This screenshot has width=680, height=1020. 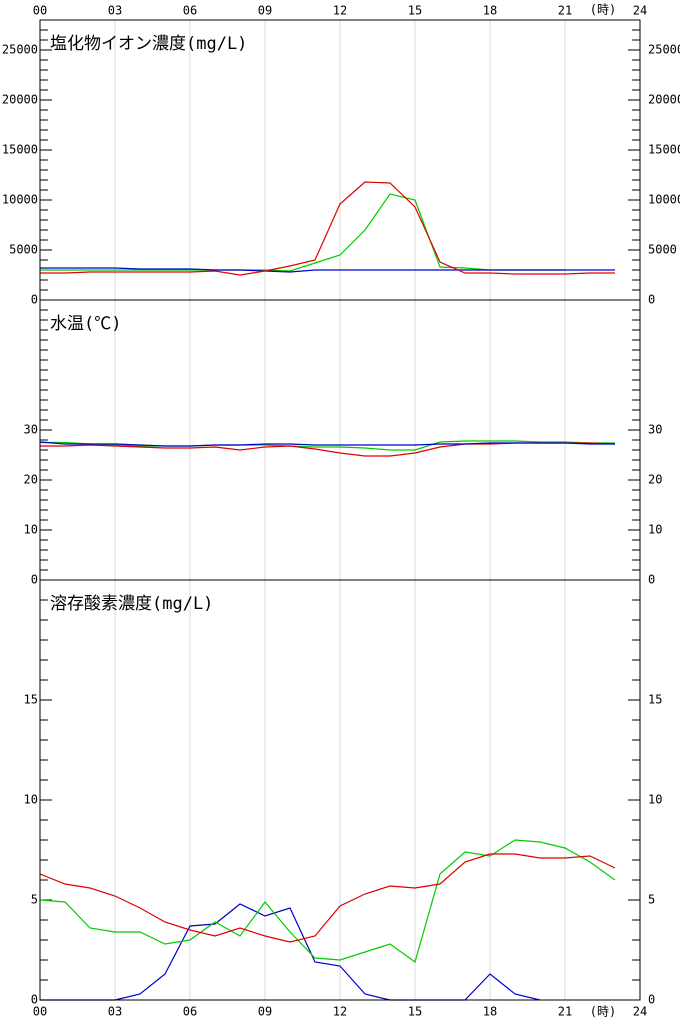 What do you see at coordinates (131, 604) in the screenshot?
I see `chart-title: 溶存酸素濃度(mg/L)` at bounding box center [131, 604].